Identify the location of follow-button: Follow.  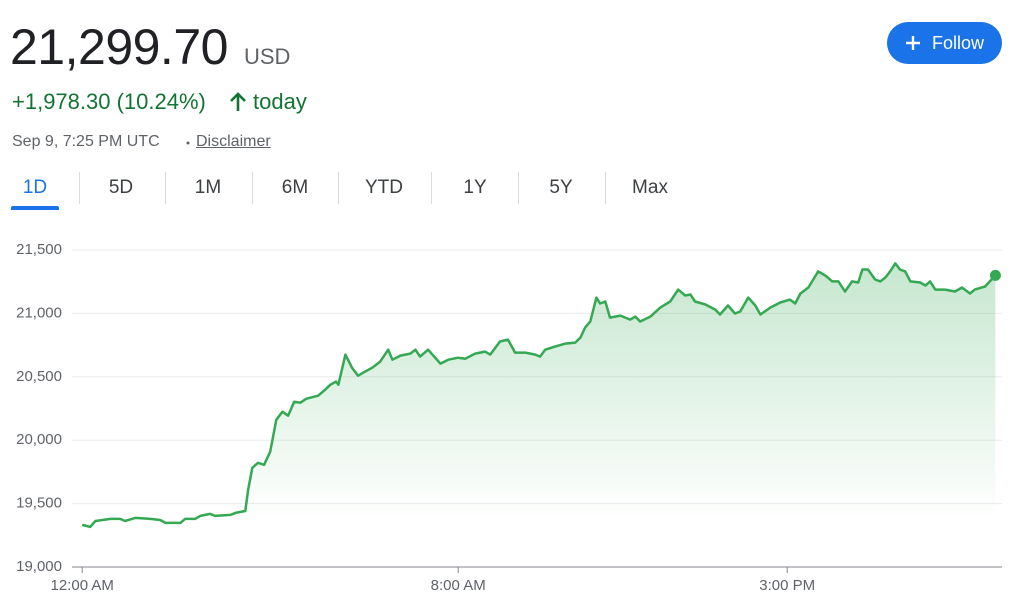
(944, 43).